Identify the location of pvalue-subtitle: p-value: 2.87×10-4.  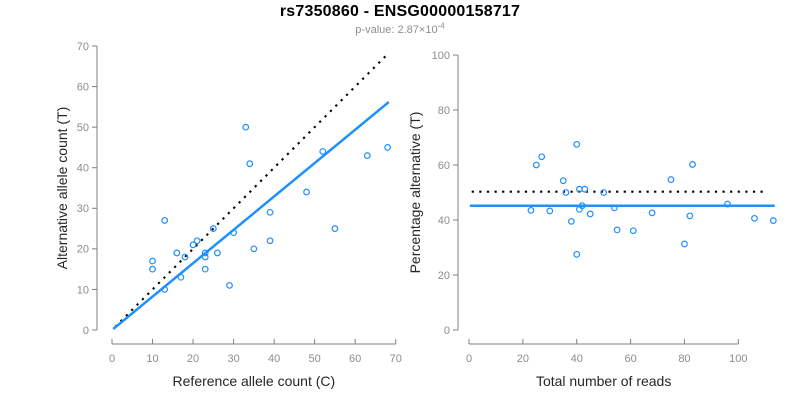
(400, 28).